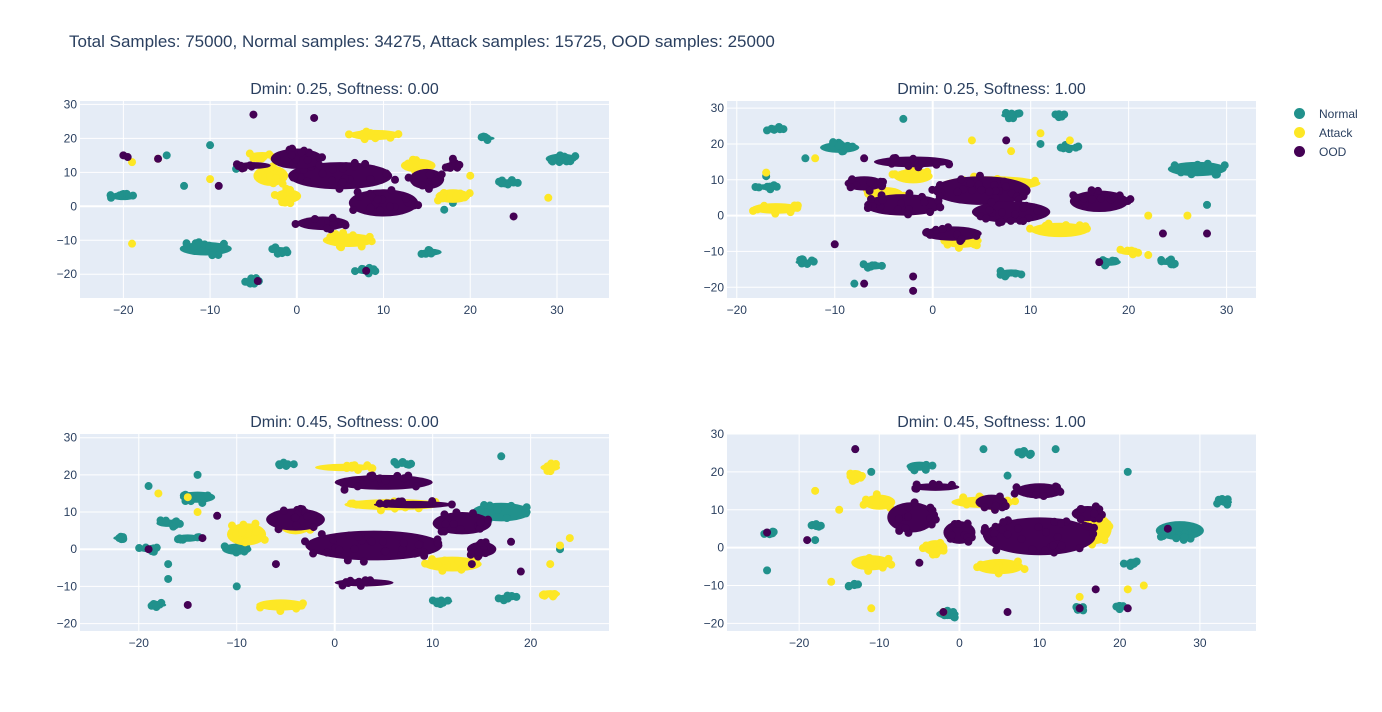 This screenshot has height=712, width=1382. I want to click on y-tick-label: 10, so click(718, 510).